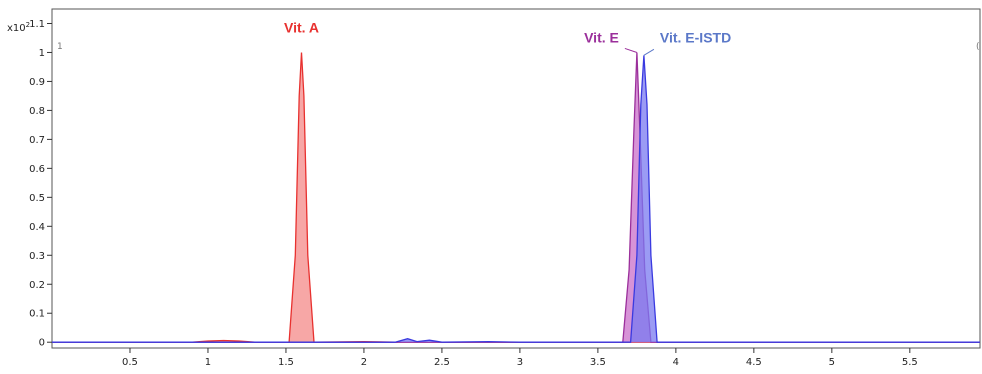  I want to click on y-tick-label-7: 0.7, so click(37, 140).